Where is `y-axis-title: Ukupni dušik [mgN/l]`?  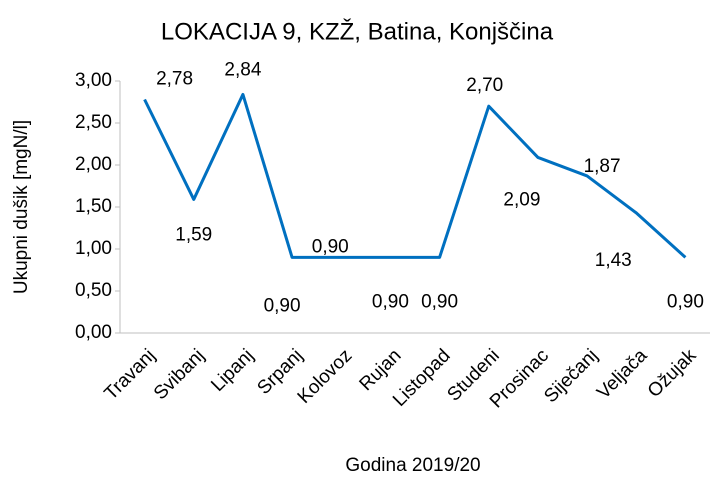 y-axis-title: Ukupni dušik [mgN/l] is located at coordinates (21, 207).